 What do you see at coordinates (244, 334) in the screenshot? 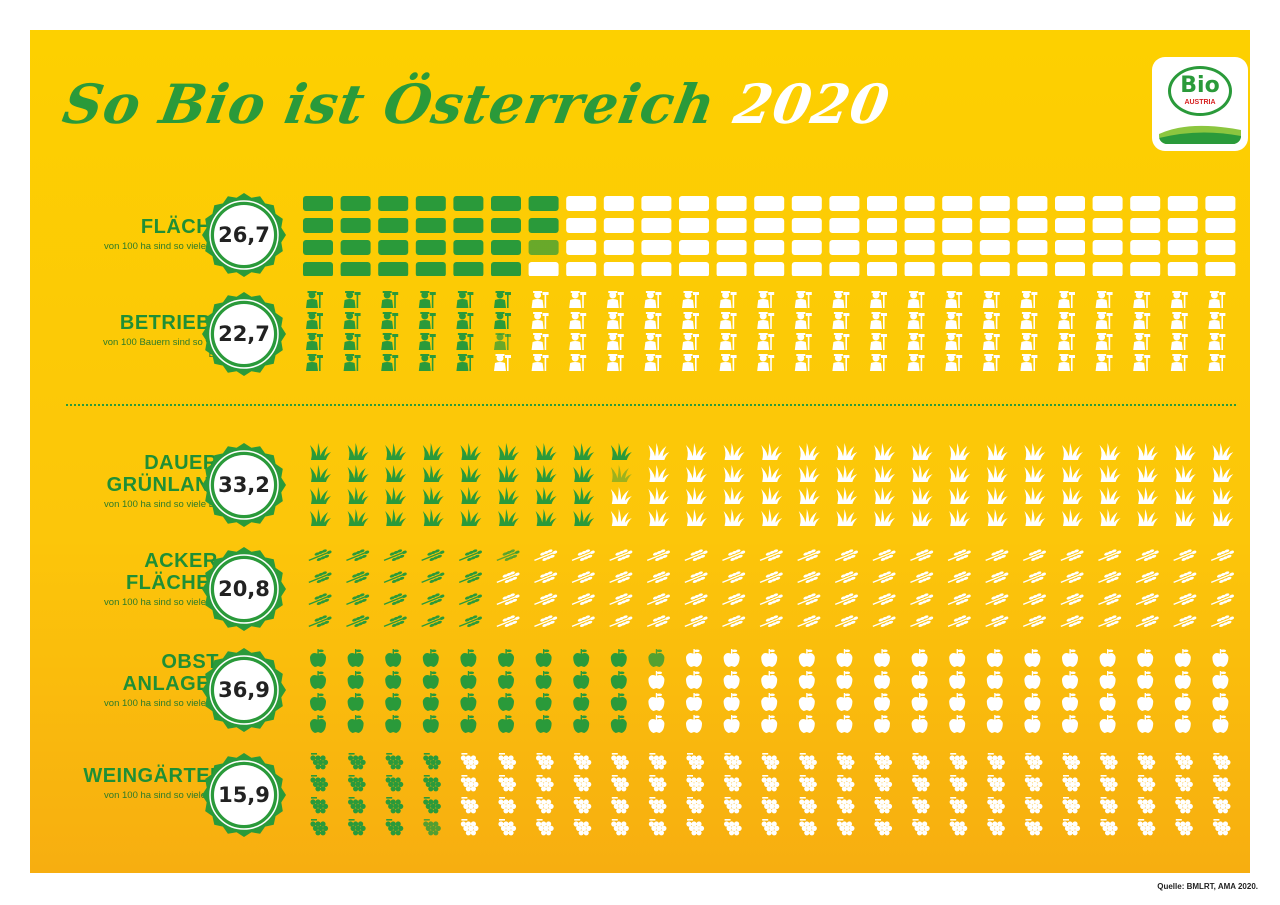
I see `value-badge-betriebe: 22,7` at bounding box center [244, 334].